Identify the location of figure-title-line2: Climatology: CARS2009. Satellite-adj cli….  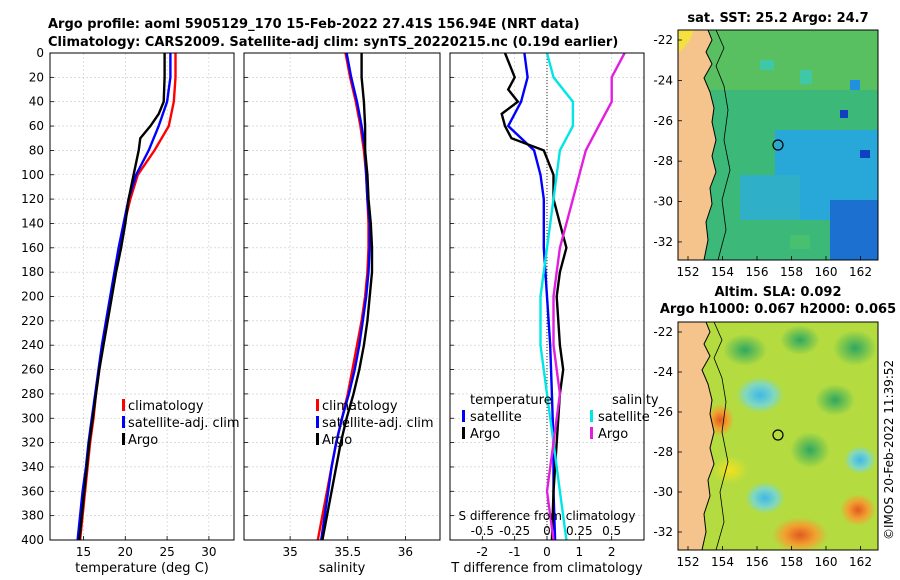
(333, 42).